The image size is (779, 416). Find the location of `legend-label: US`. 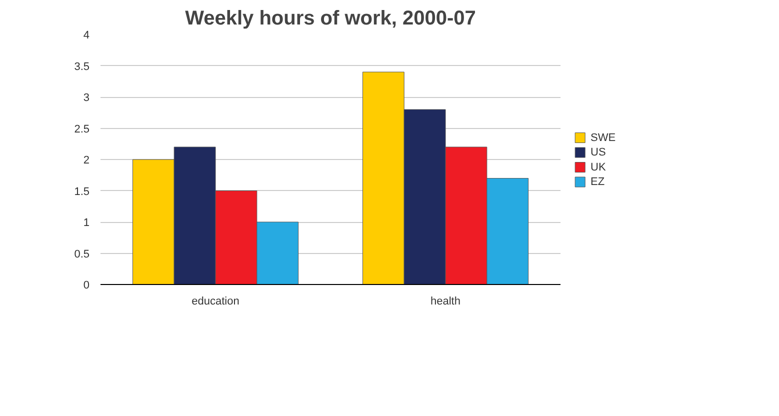

legend-label: US is located at coordinates (598, 152).